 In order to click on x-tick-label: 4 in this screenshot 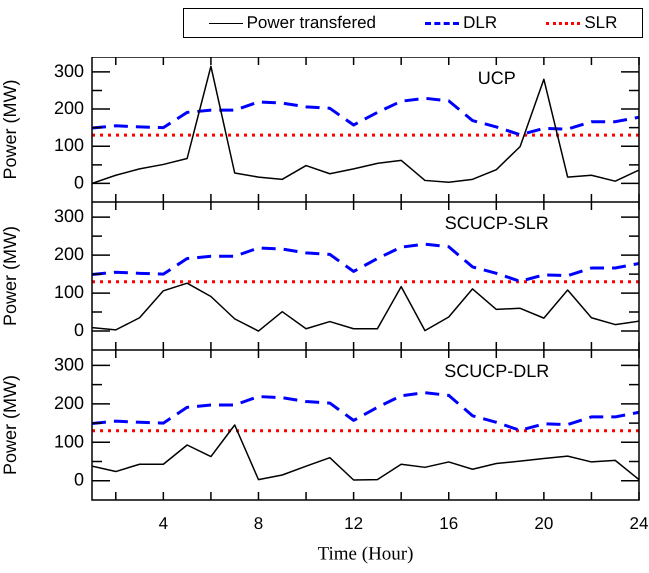, I will do `click(163, 523)`.